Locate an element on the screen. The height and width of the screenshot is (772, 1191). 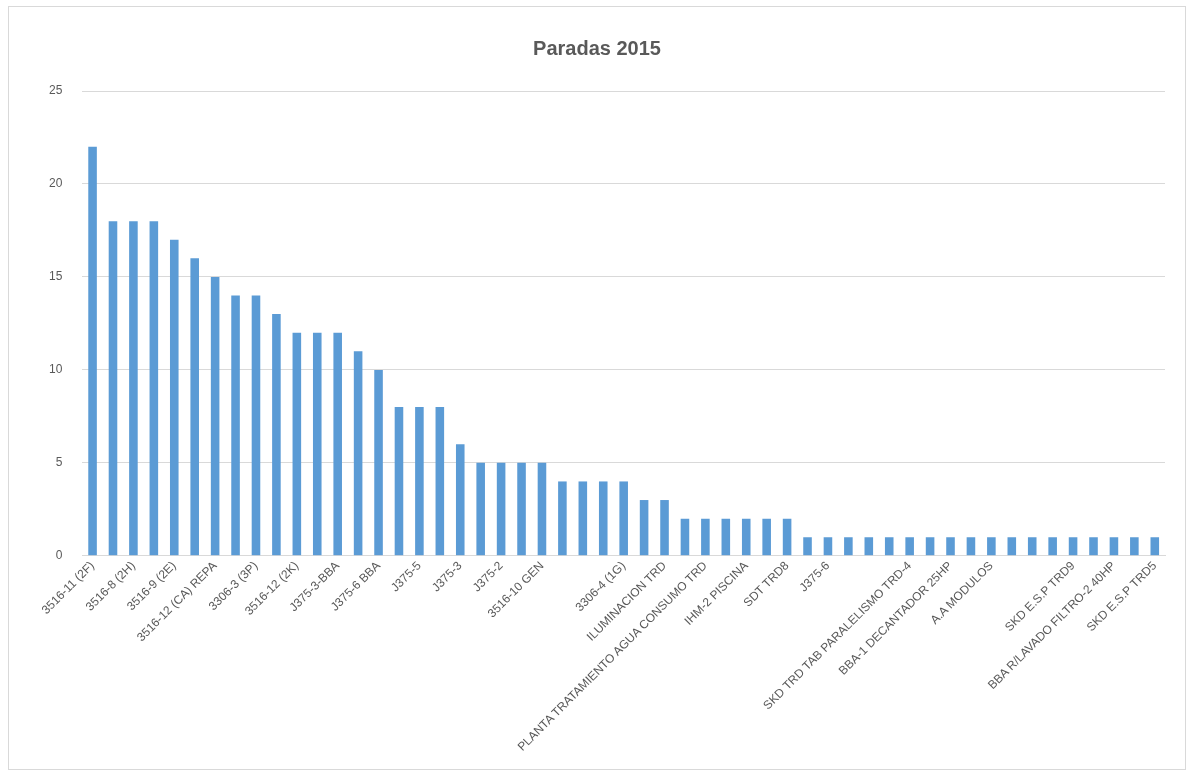
chart-title: Paradas 2015 is located at coordinates (597, 47).